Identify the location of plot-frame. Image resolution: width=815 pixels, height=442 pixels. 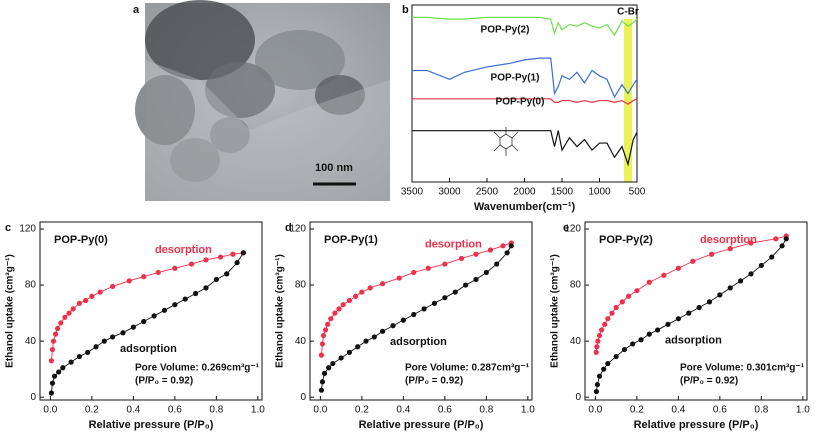
(151, 311).